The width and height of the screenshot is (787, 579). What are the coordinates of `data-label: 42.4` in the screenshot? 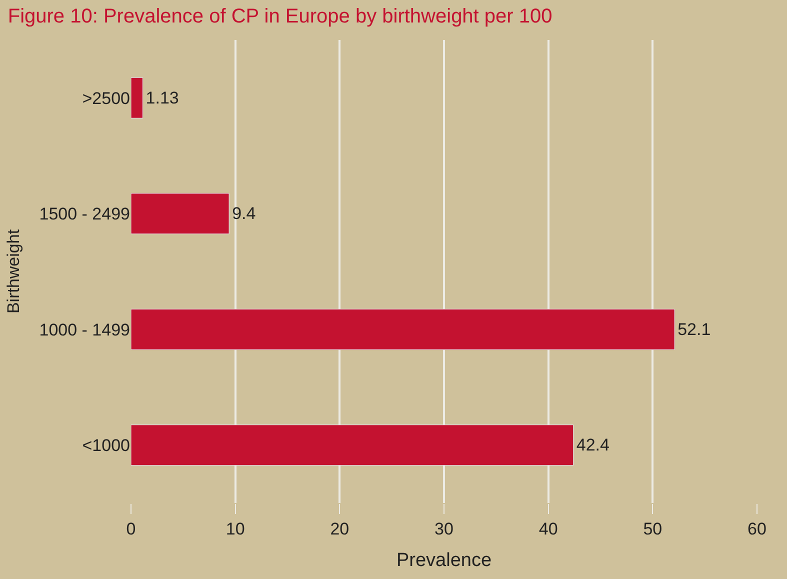 It's located at (593, 445).